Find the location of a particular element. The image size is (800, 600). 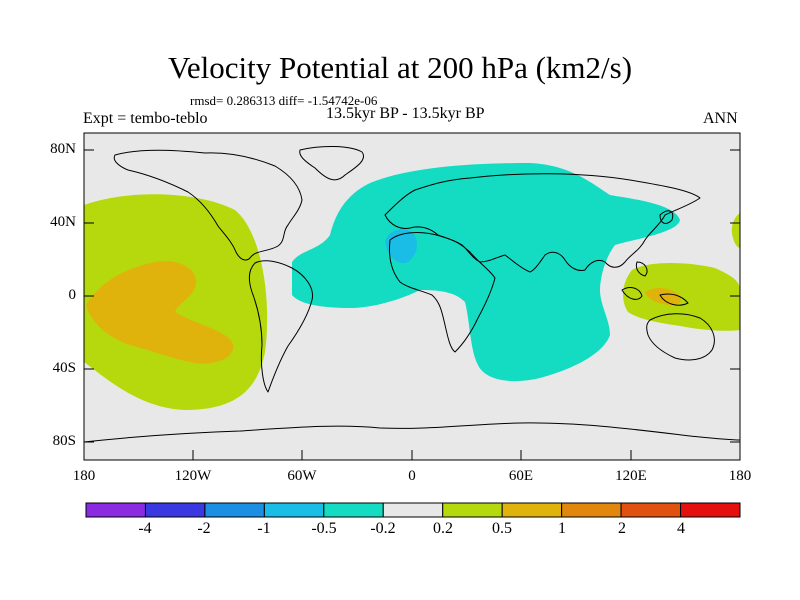

coast-australia is located at coordinates (680, 337).